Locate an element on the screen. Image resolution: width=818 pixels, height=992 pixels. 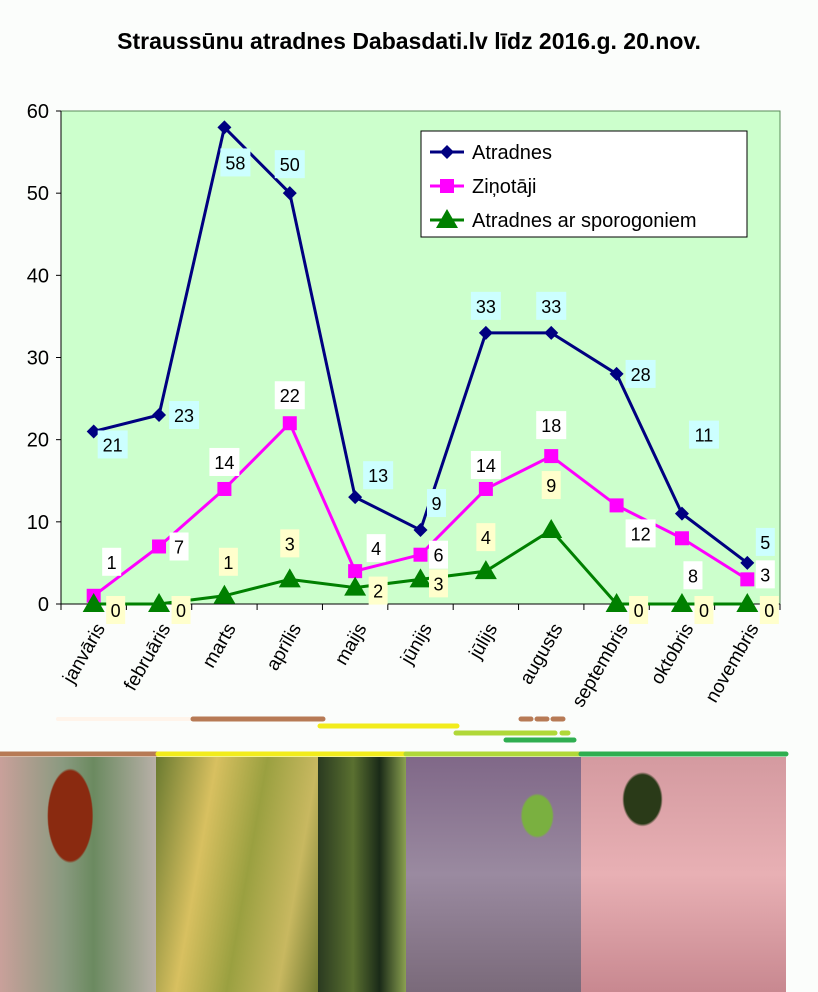
legend: Atradnes Ziņotāji Atradnes ar sporogoniem is located at coordinates (584, 184).